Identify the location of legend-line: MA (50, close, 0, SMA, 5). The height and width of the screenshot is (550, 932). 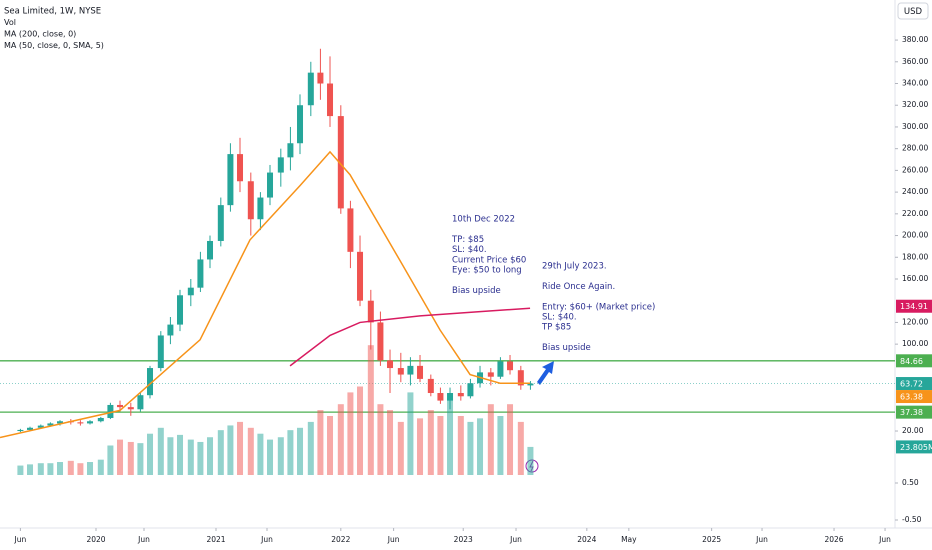
(54, 45).